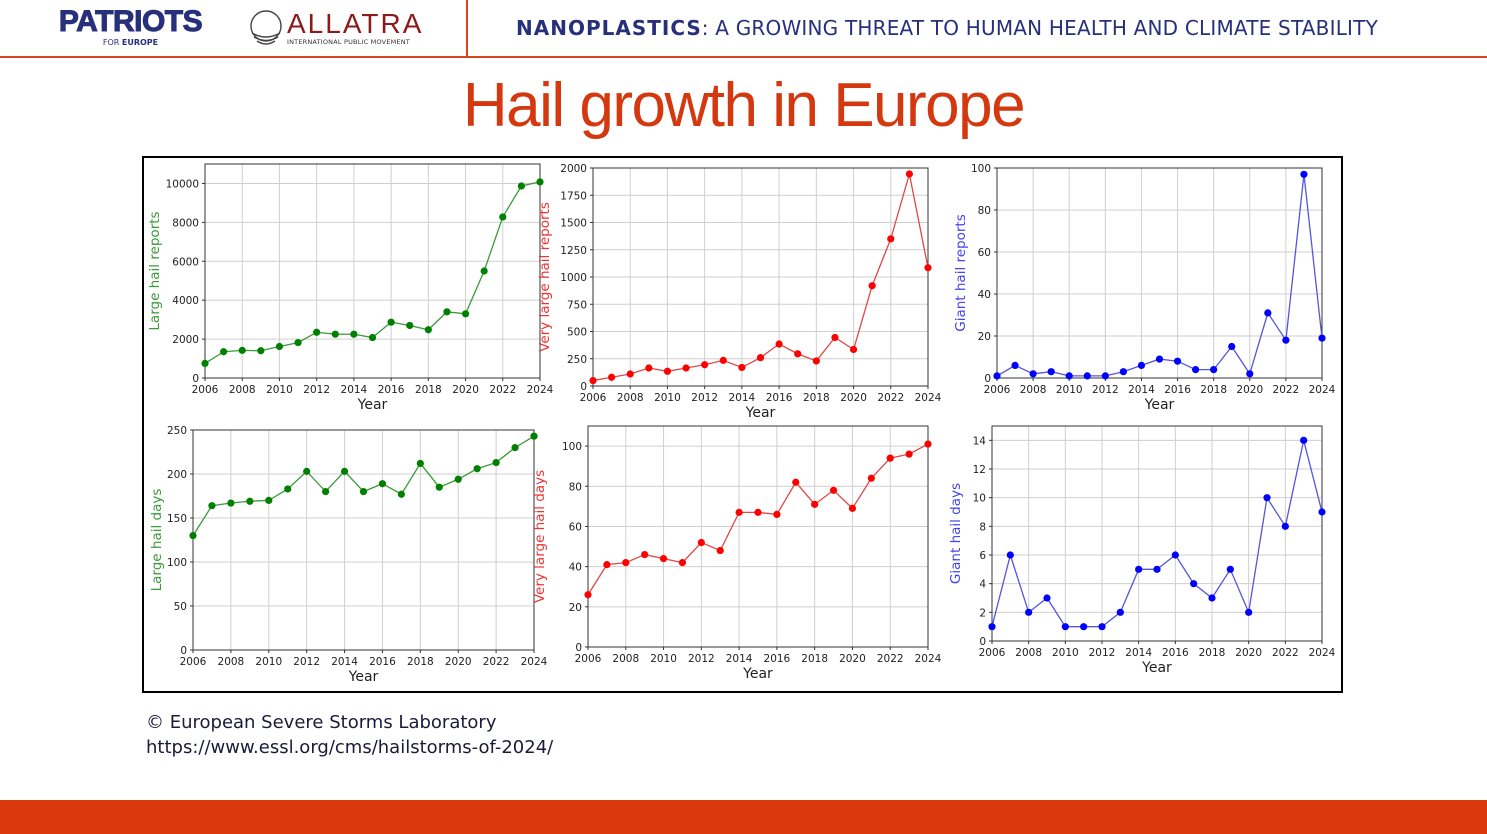  I want to click on y-tick-label: 12, so click(979, 470).